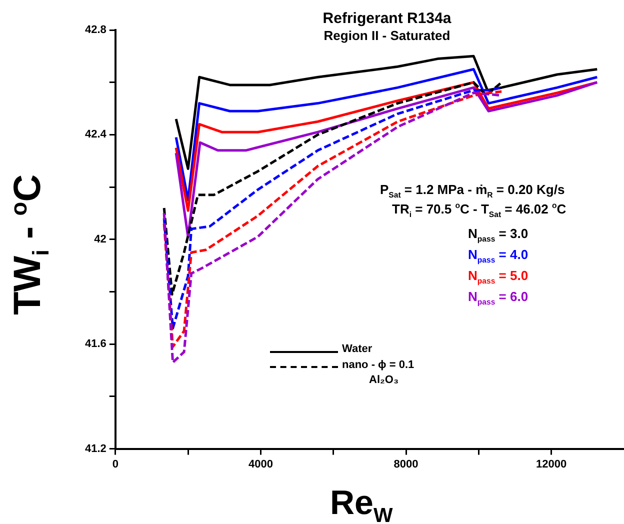 This screenshot has height=524, width=624. What do you see at coordinates (387, 35) in the screenshot?
I see `chart-subtitle: Region II - Saturated` at bounding box center [387, 35].